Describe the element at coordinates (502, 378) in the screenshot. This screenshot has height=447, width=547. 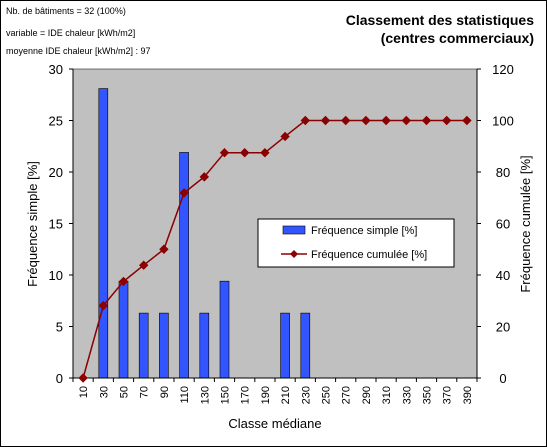
I see `y2-tick-label: 0` at that location.